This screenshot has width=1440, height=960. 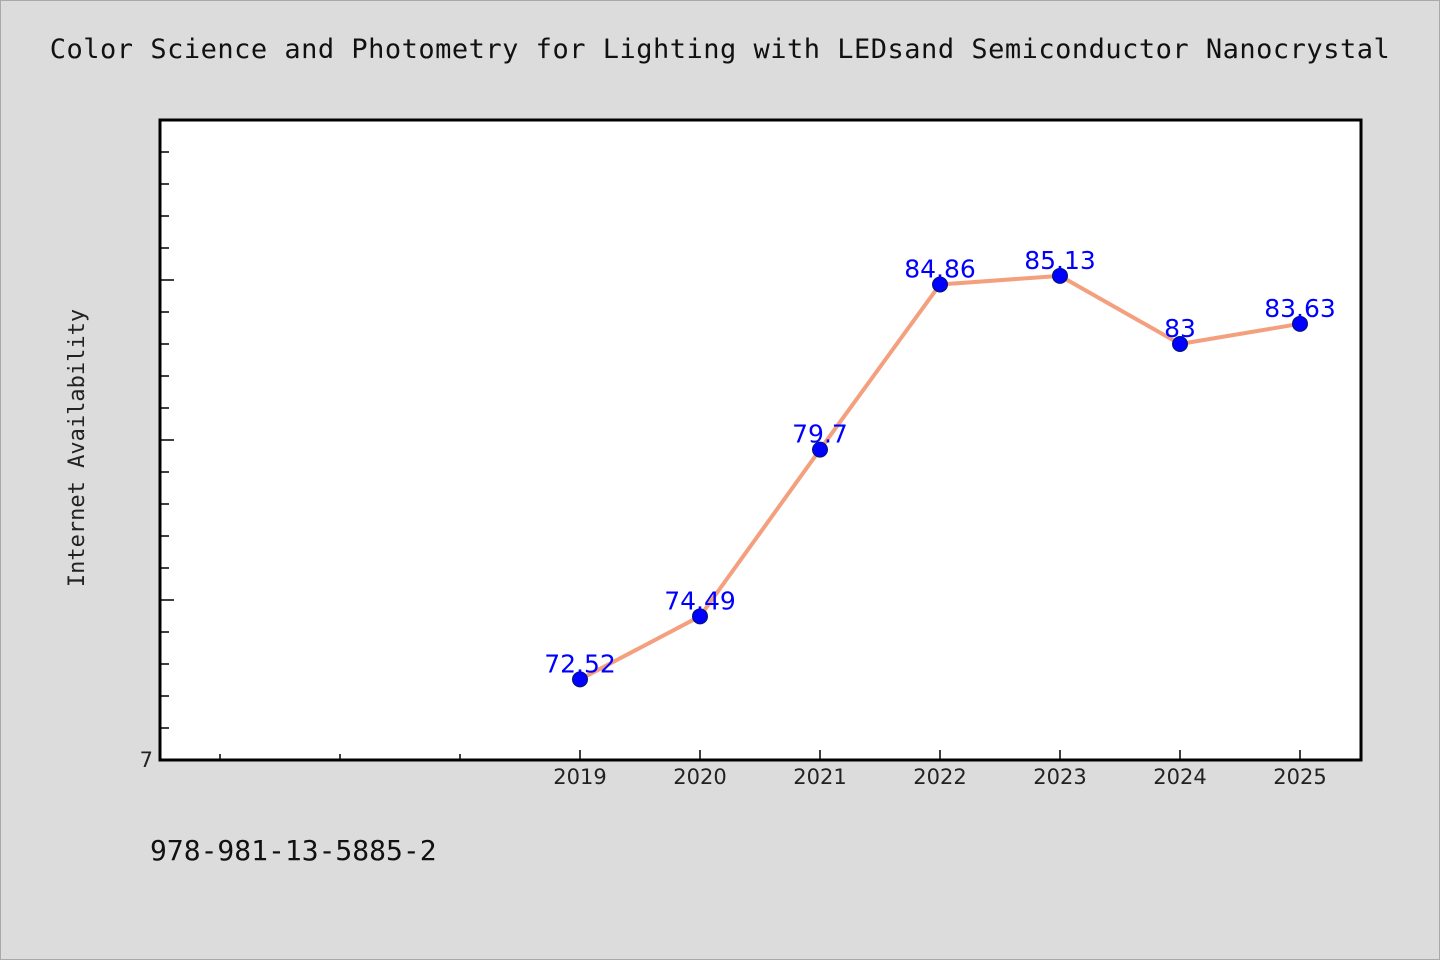 What do you see at coordinates (580, 663) in the screenshot?
I see `data-label: 72.52` at bounding box center [580, 663].